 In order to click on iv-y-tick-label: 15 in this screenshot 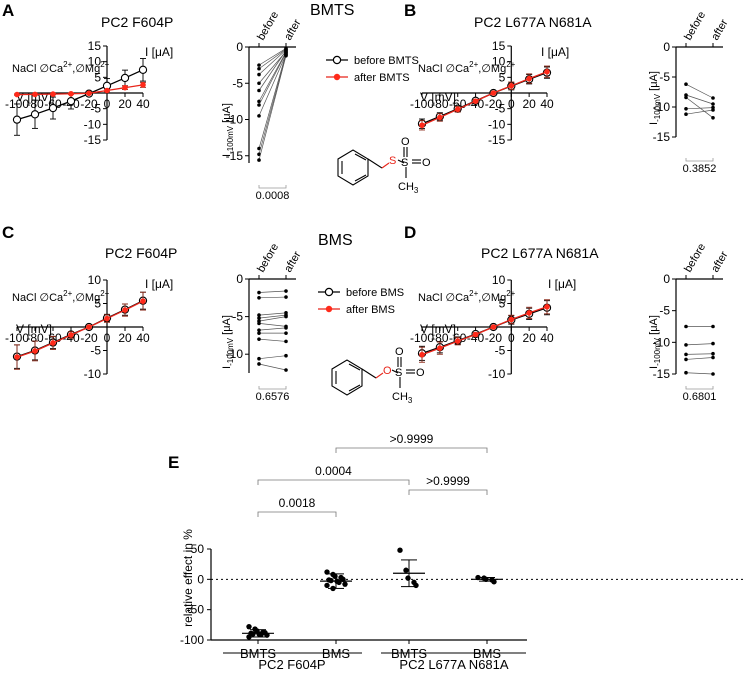, I will do `click(499, 46)`.